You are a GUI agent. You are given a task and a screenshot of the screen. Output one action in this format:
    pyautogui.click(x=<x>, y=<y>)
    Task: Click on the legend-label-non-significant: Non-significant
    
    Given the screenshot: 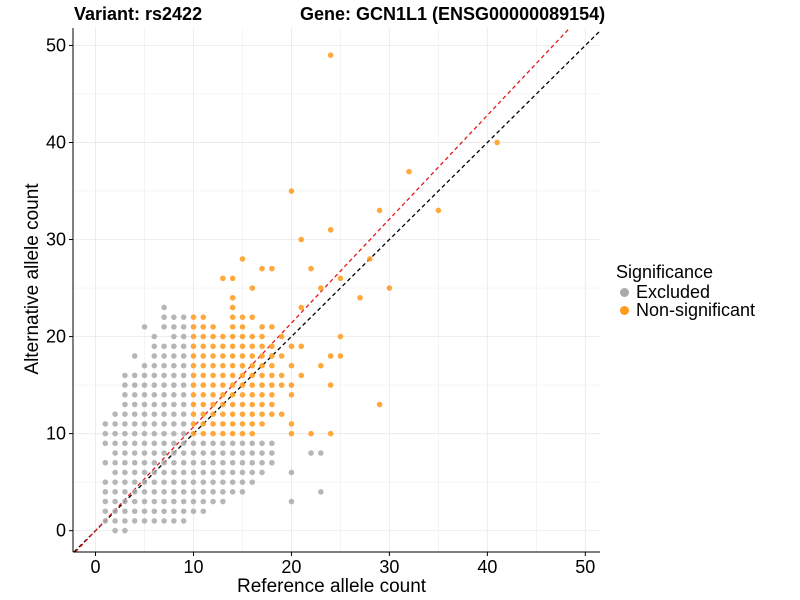 What is the action you would take?
    pyautogui.click(x=696, y=309)
    